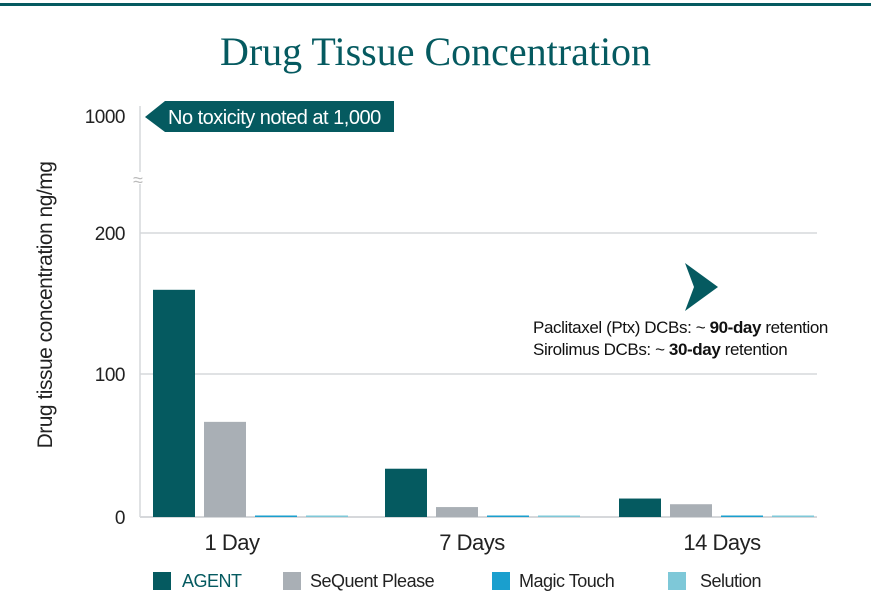  What do you see at coordinates (640, 507) in the screenshot?
I see `bar-agent-14-days` at bounding box center [640, 507].